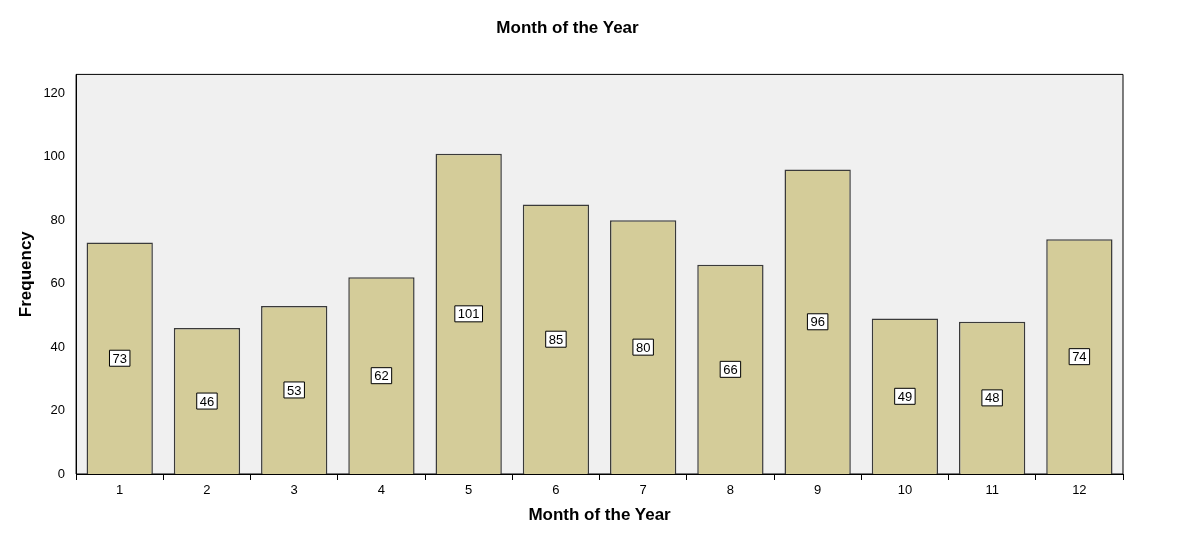  Describe the element at coordinates (207, 401) in the screenshot. I see `data-label: 46` at that location.